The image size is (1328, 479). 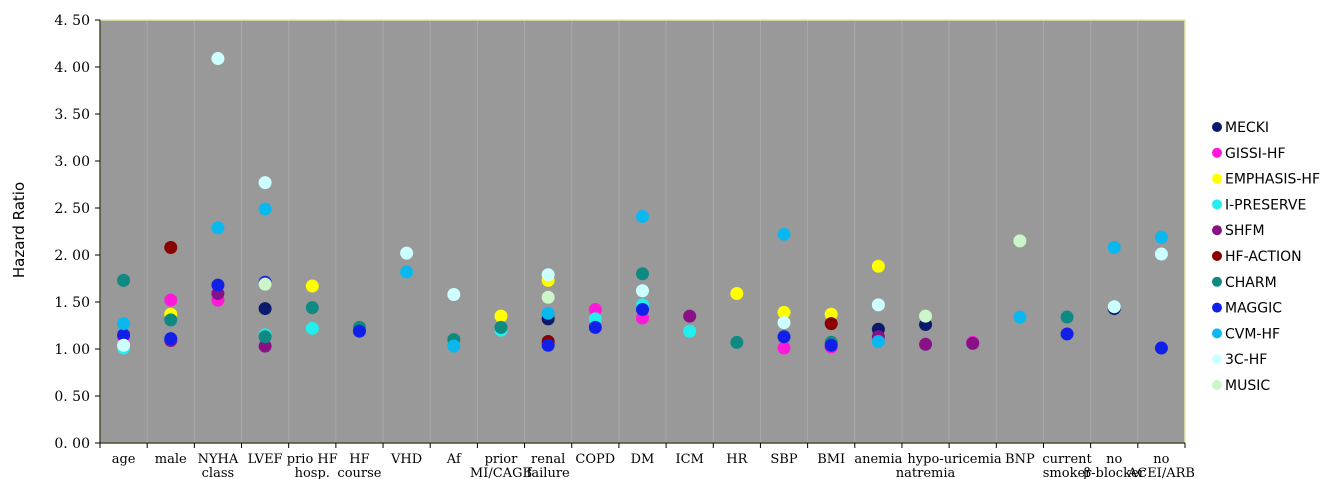 What do you see at coordinates (1115, 465) in the screenshot?
I see `x-tick-label: no β-blocker` at bounding box center [1115, 465].